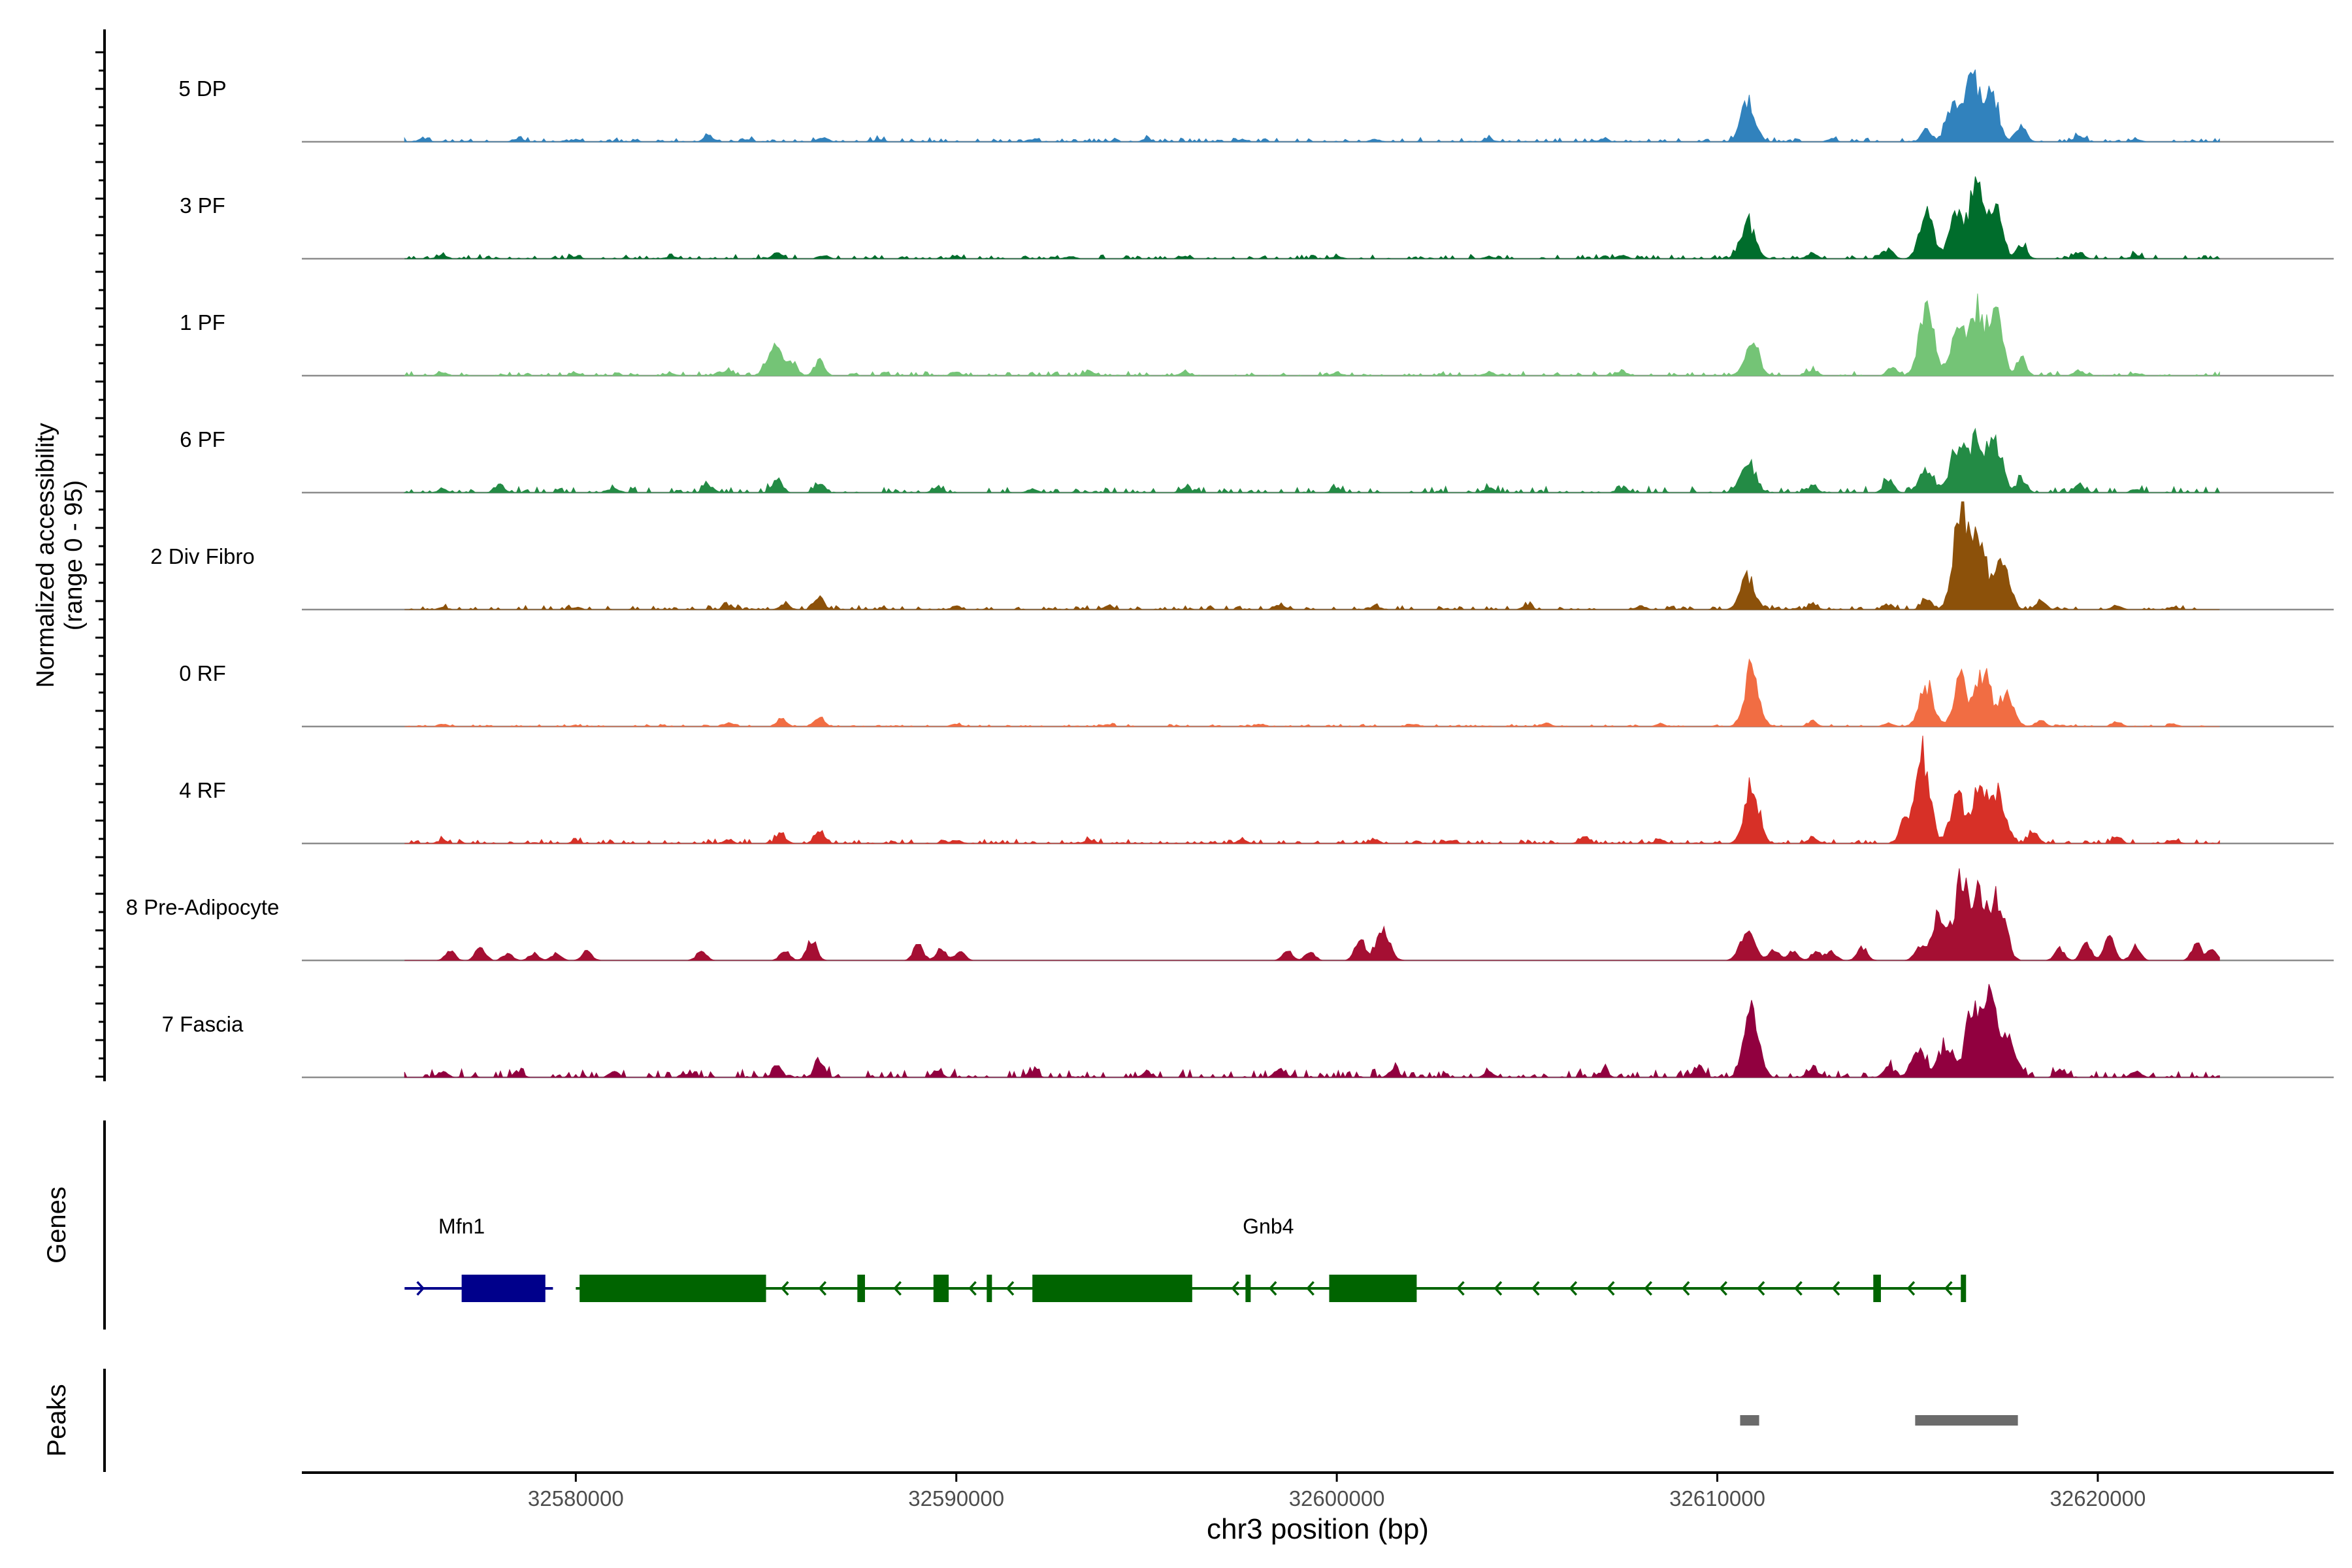 This screenshot has width=2352, height=1568. What do you see at coordinates (1268, 1226) in the screenshot?
I see `gene-label: Gnb4` at bounding box center [1268, 1226].